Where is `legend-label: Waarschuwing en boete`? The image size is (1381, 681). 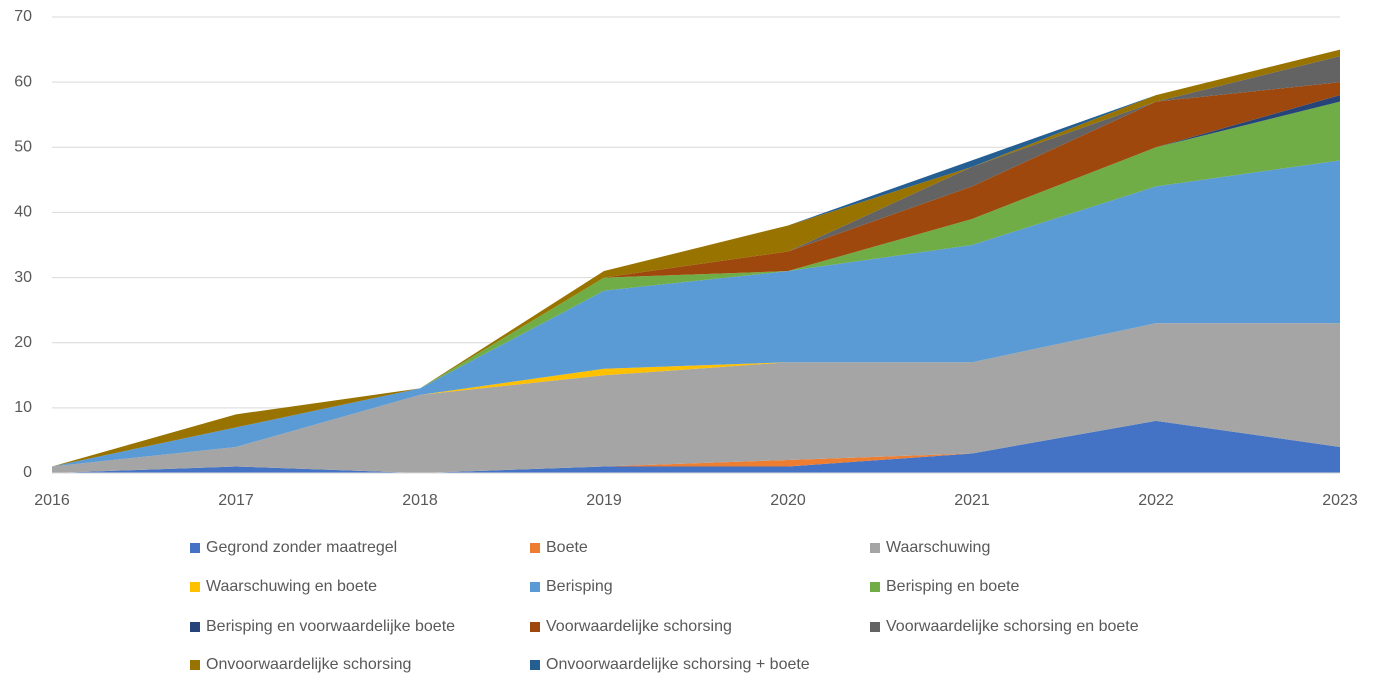
legend-label: Waarschuwing en boete is located at coordinates (291, 586).